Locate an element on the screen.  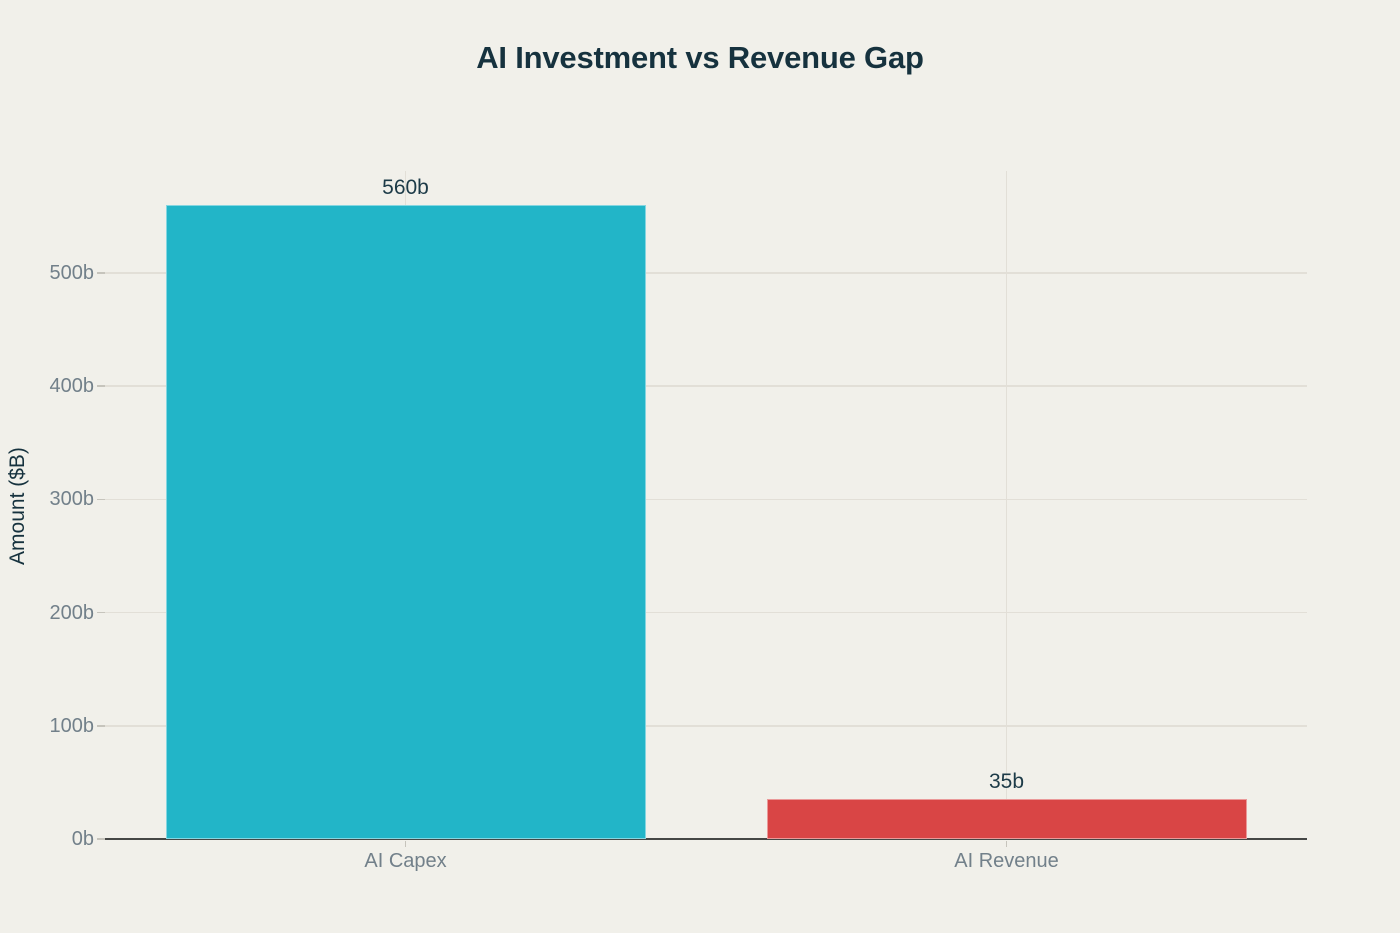
y-tick-label: 100b is located at coordinates (72, 725).